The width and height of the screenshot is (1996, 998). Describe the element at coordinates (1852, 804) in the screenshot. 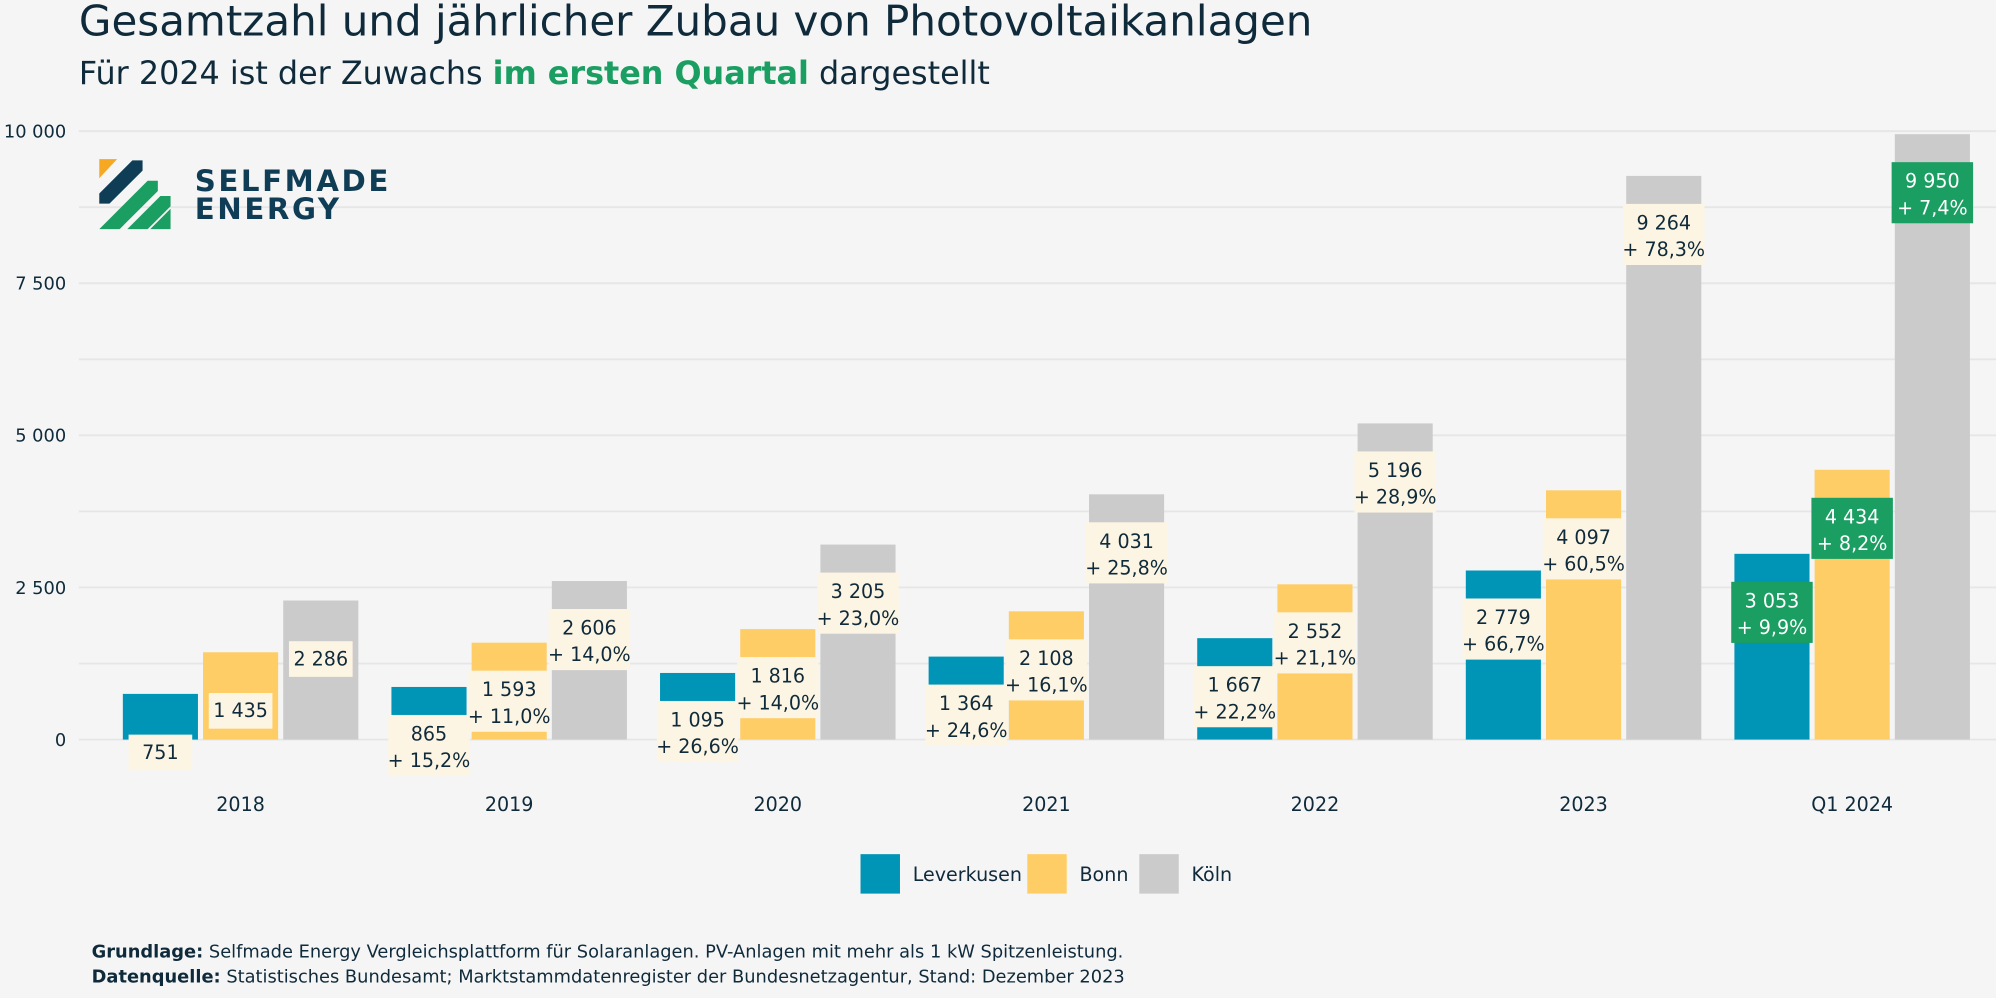

I see `x-tick-label: Q1 2024` at that location.